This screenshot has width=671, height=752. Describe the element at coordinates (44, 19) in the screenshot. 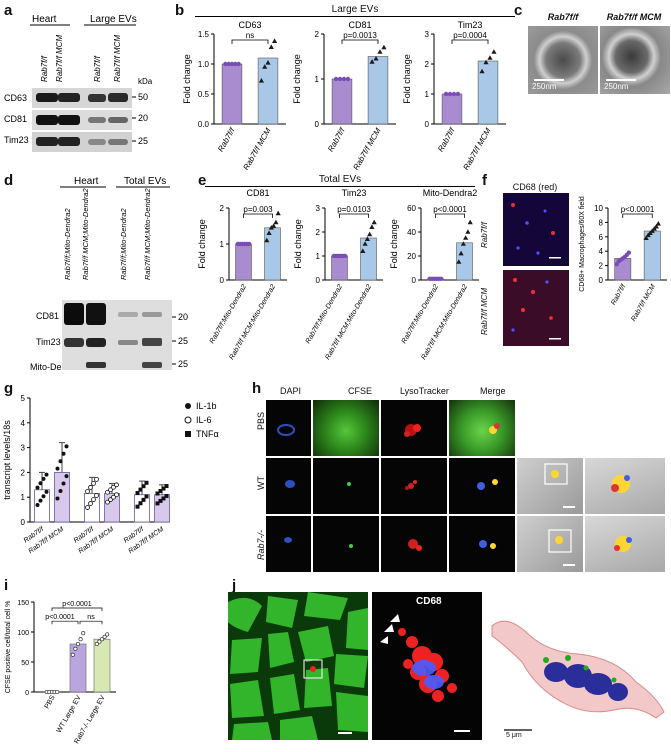

I see `group-heart: Heart` at that location.